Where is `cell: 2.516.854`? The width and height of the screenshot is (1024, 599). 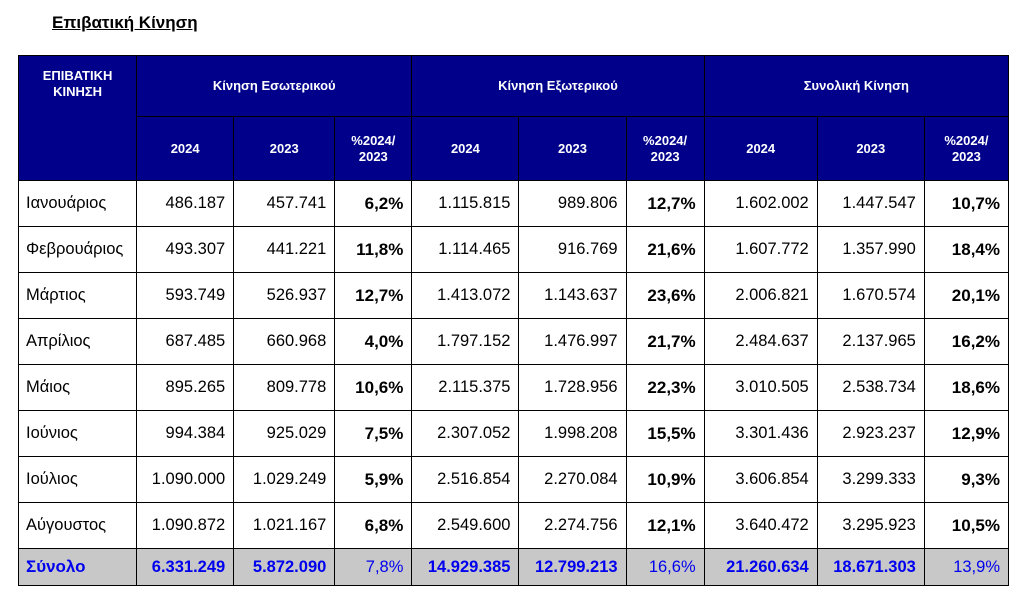
cell: 2.516.854 is located at coordinates (465, 479).